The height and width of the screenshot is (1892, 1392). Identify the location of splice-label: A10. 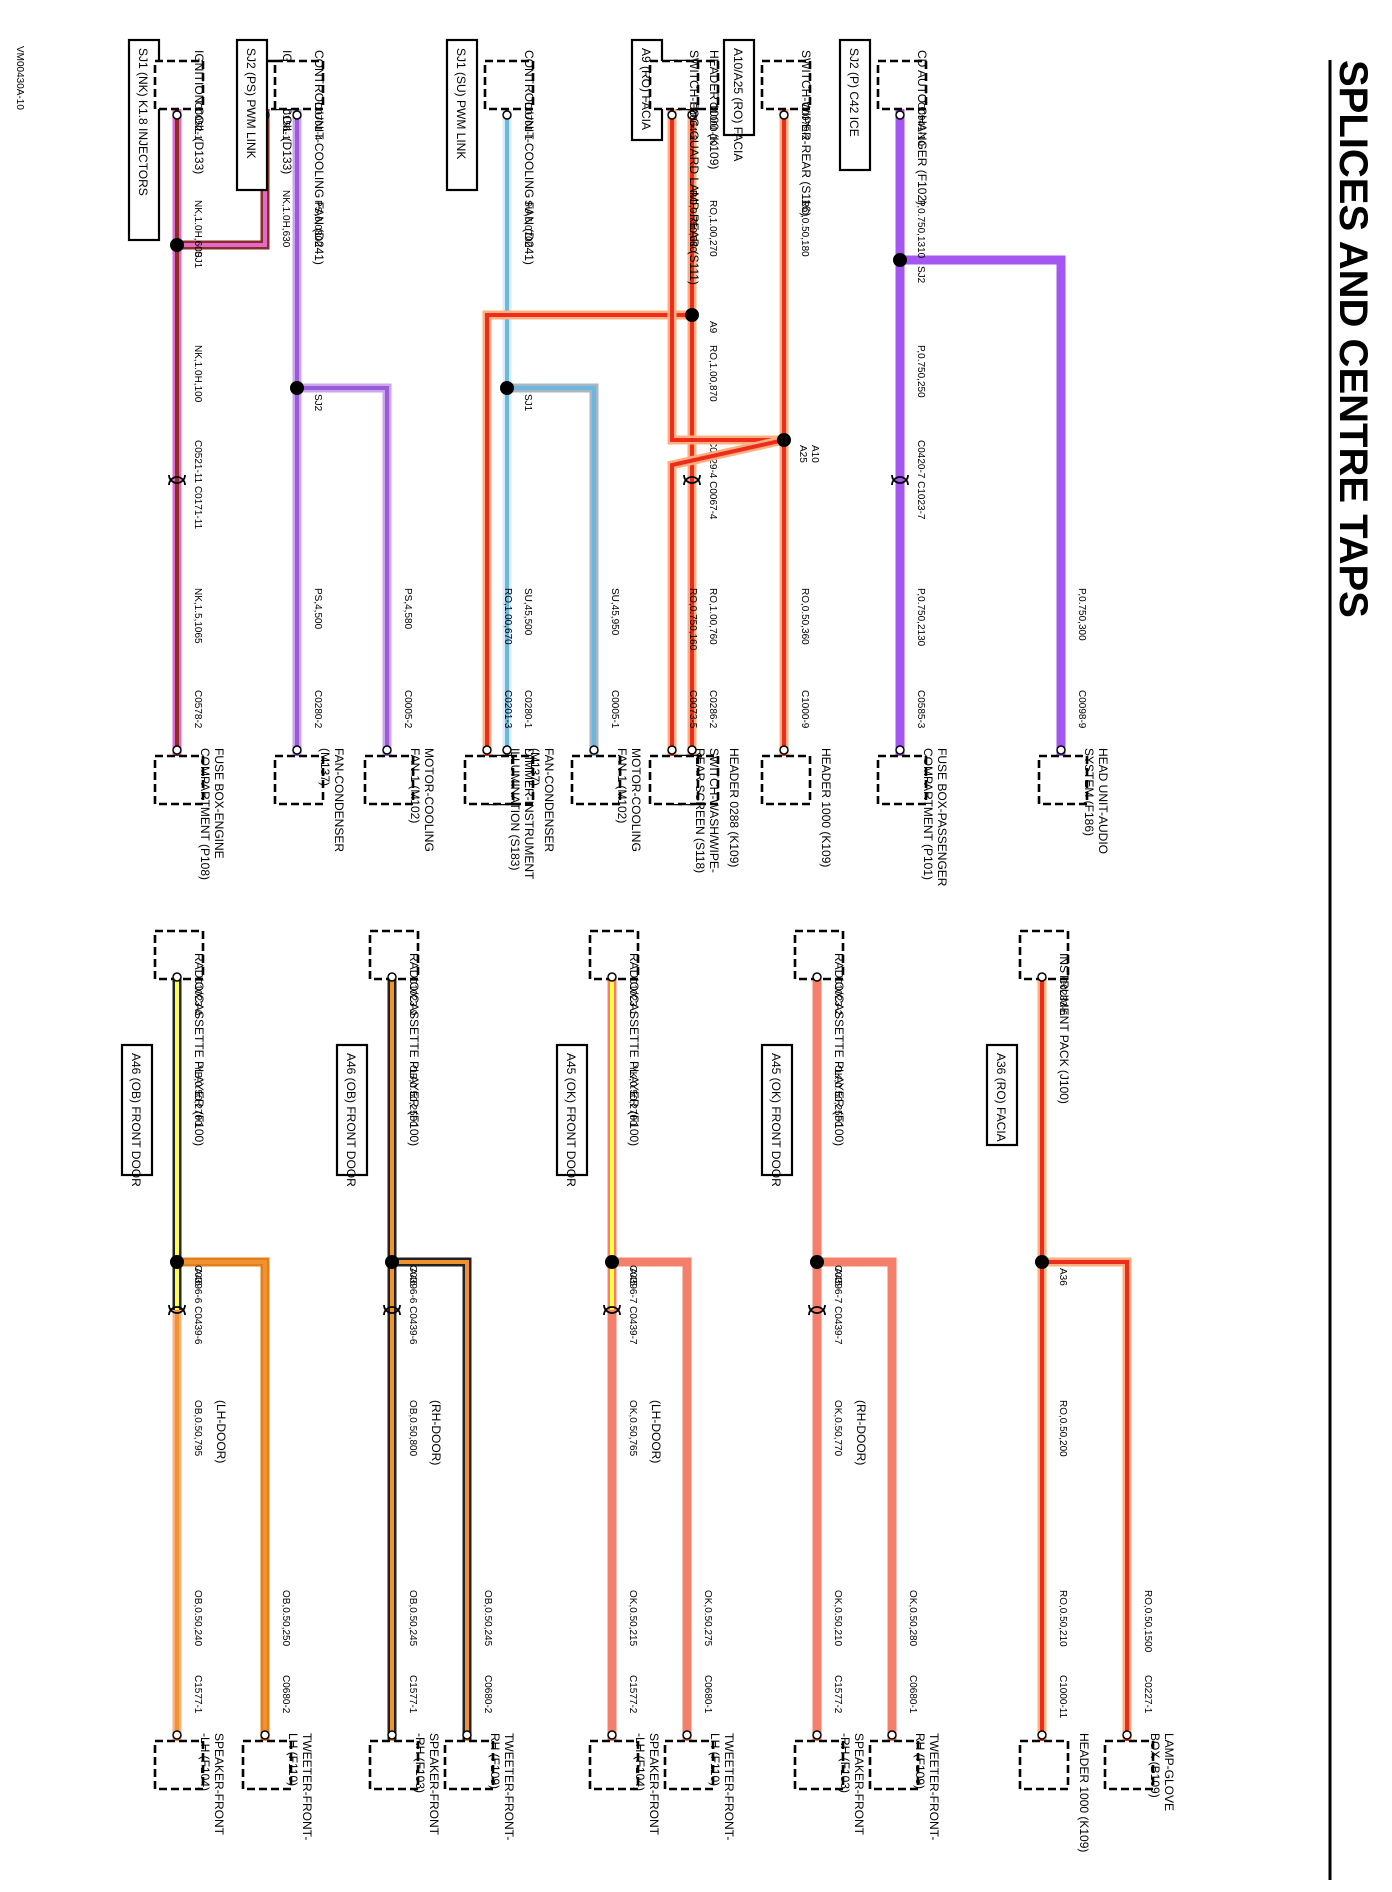
(814, 454).